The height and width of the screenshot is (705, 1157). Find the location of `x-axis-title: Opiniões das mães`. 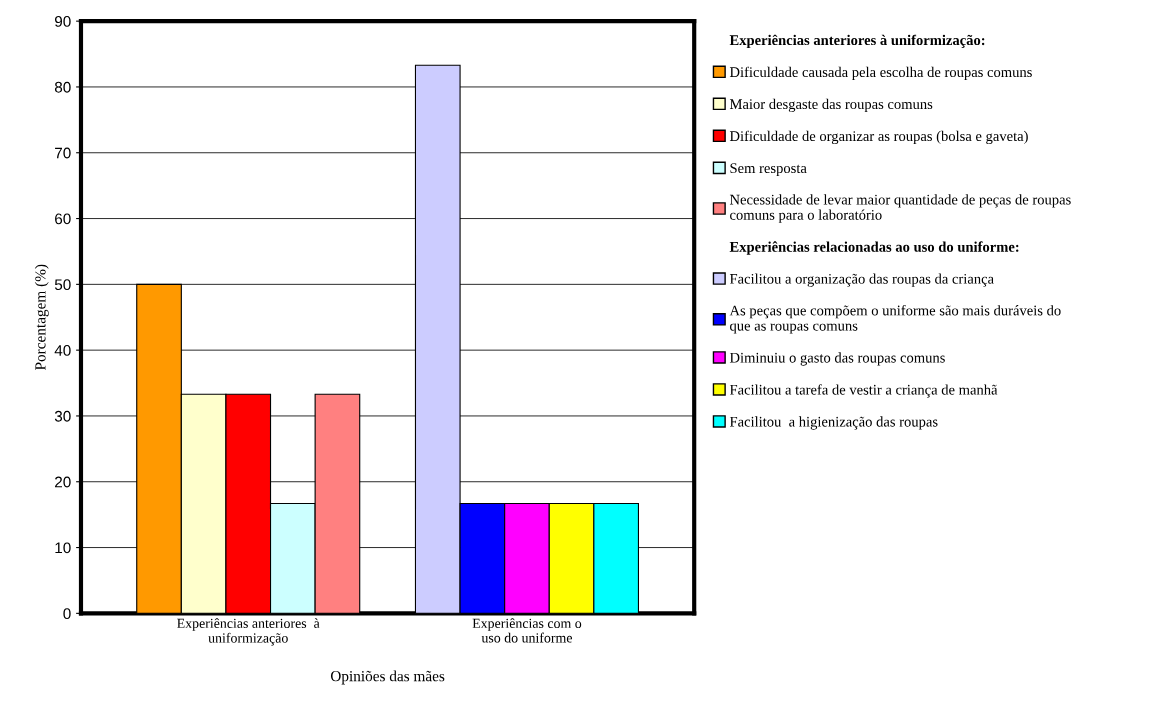

x-axis-title: Opiniões das mães is located at coordinates (387, 677).